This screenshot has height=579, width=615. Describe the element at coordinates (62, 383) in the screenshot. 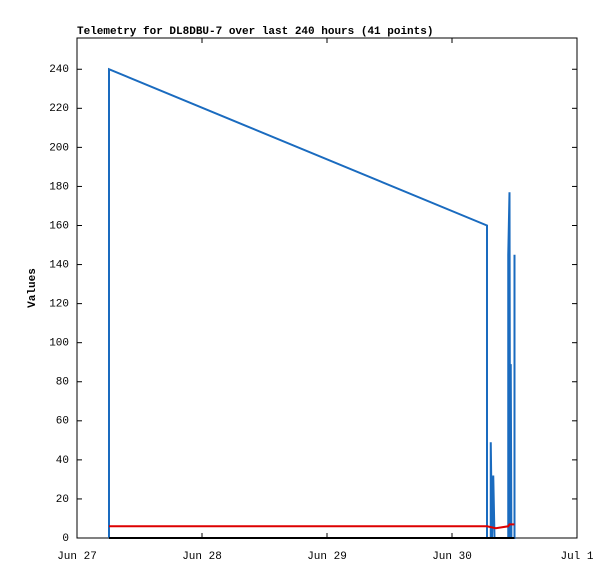

I see `y-tick-label: 80` at that location.